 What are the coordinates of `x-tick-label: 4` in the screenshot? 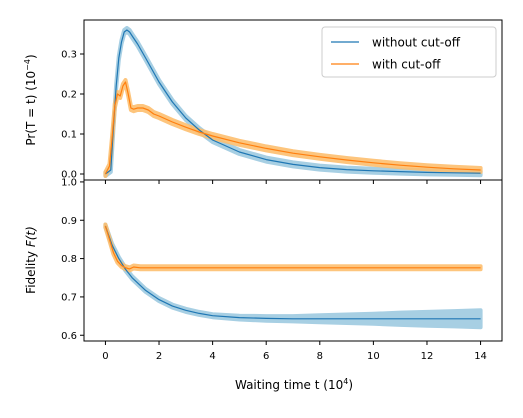 It's located at (212, 356).